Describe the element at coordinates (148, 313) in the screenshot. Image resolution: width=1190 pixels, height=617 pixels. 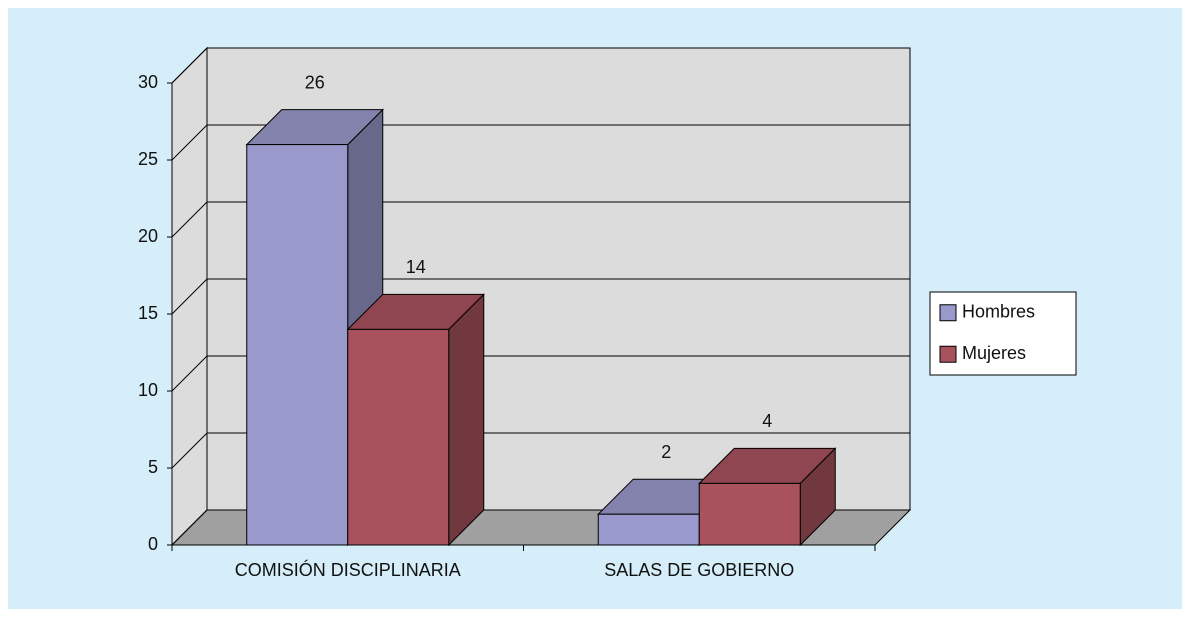
I see `y-tick-label: 15` at that location.